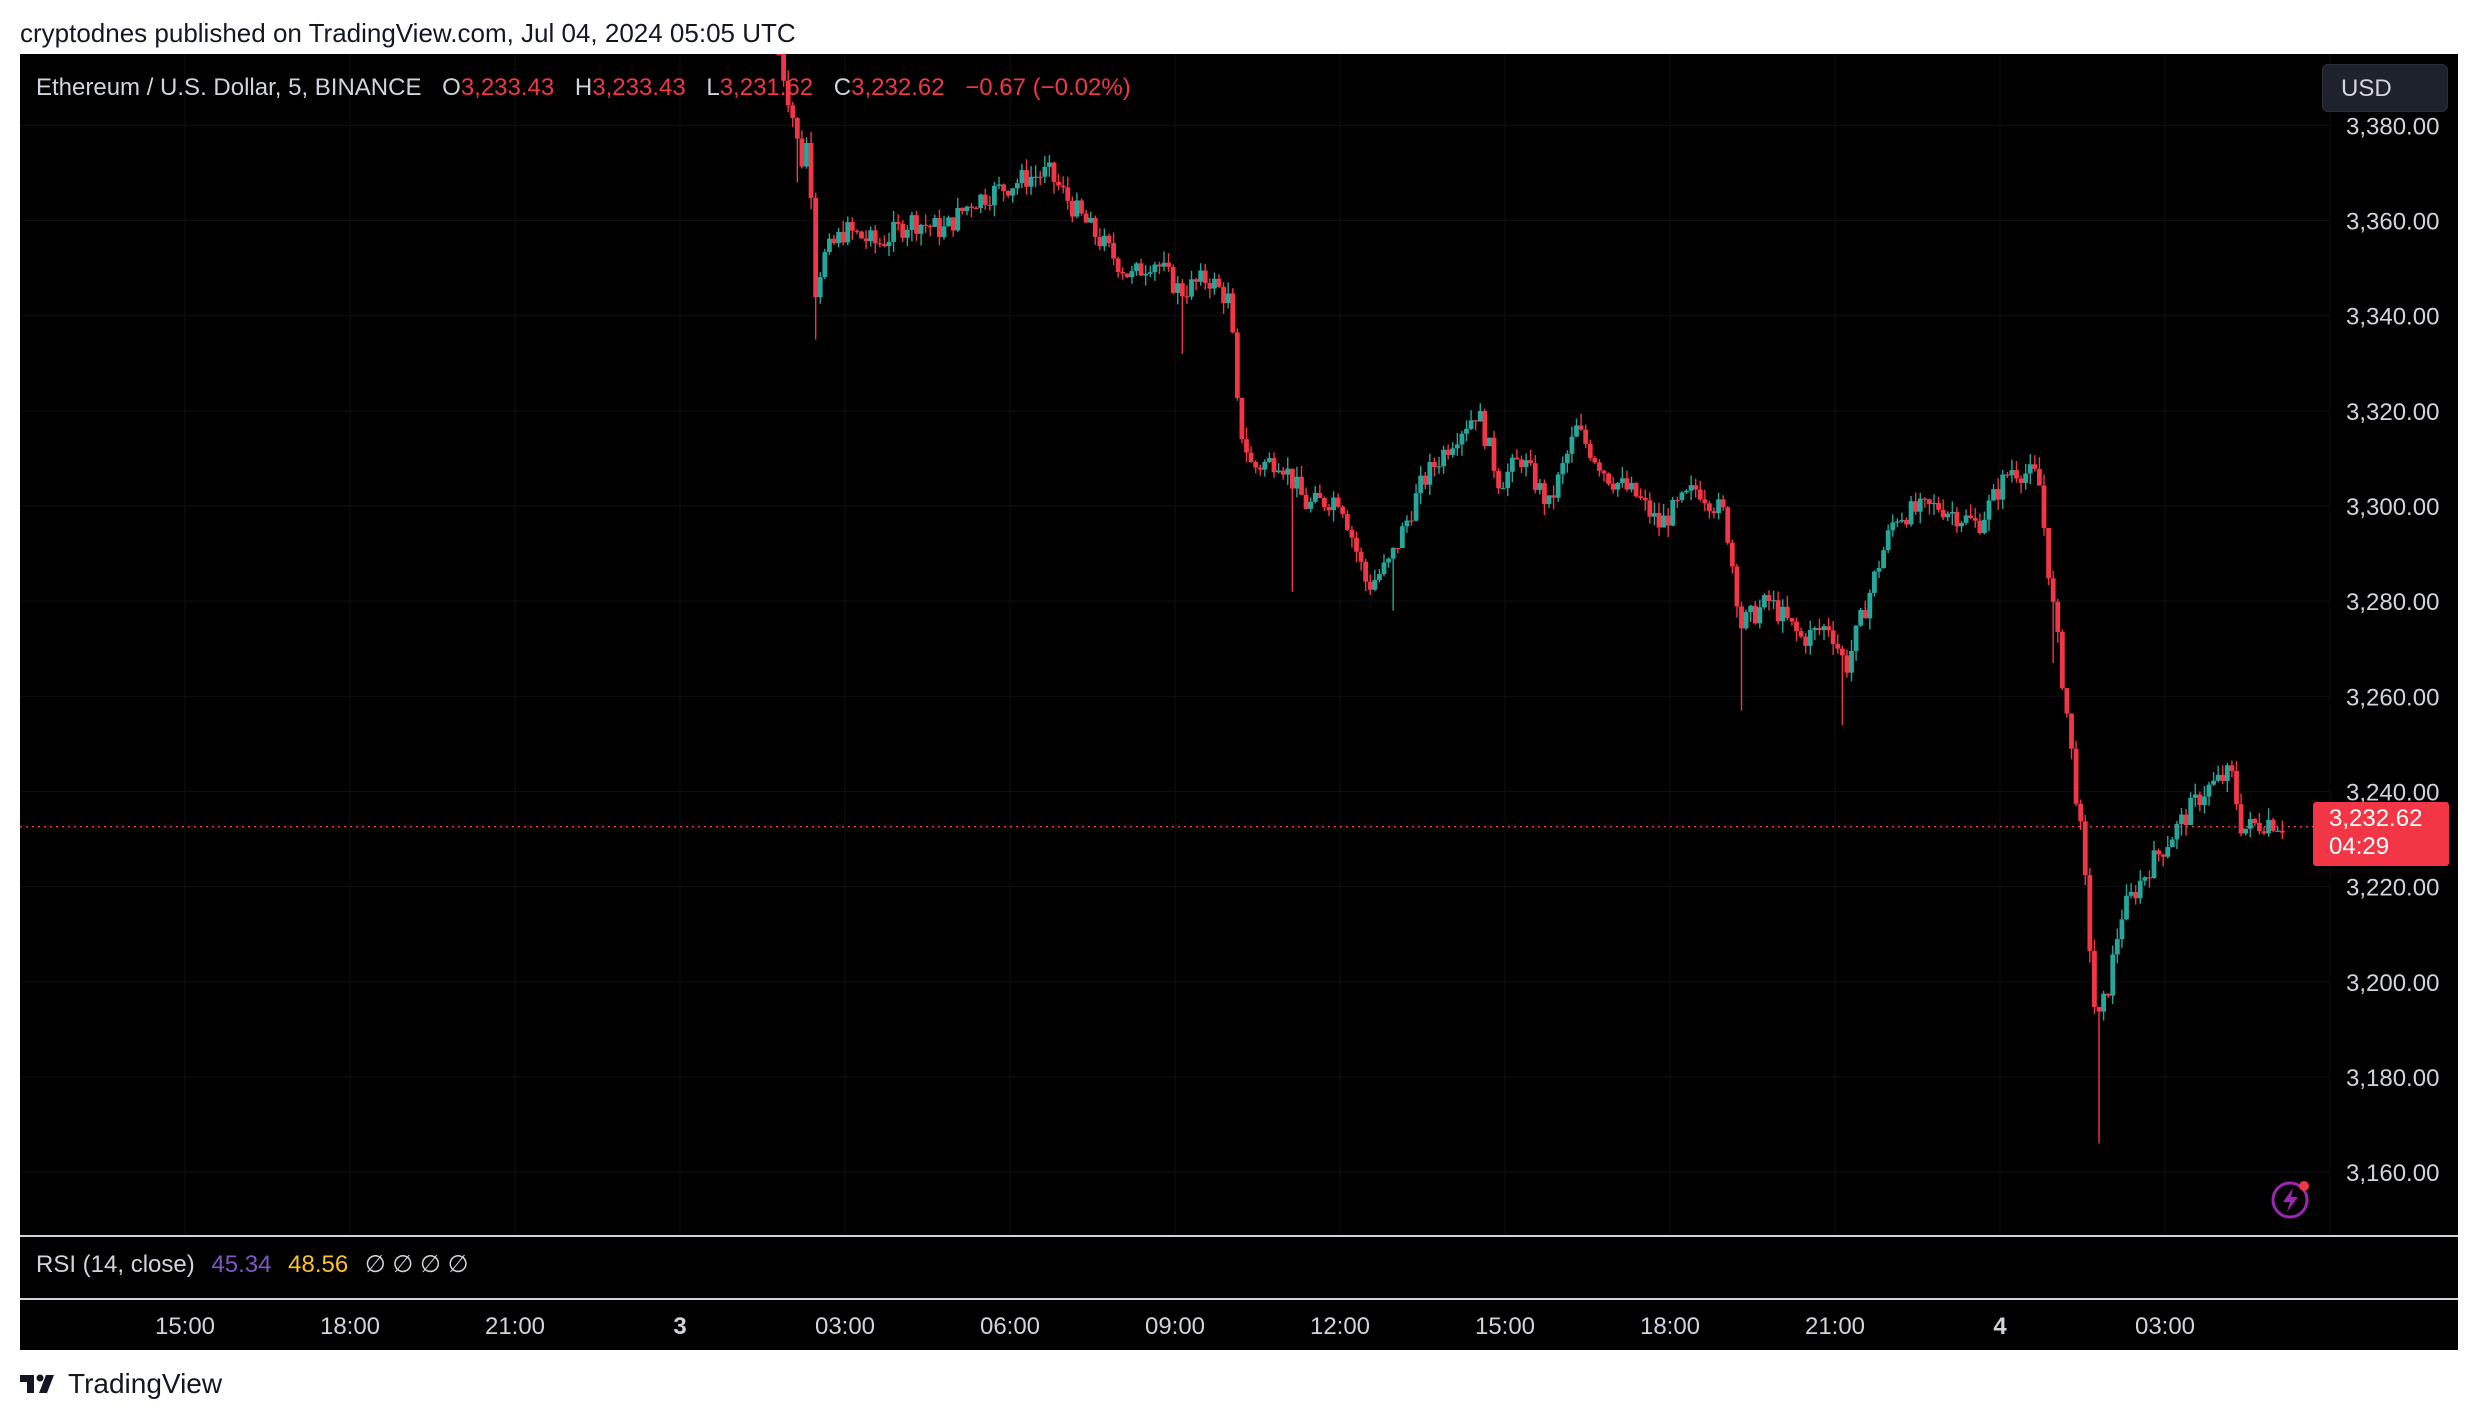  Describe the element at coordinates (2385, 88) in the screenshot. I see `currency-button: USD` at that location.